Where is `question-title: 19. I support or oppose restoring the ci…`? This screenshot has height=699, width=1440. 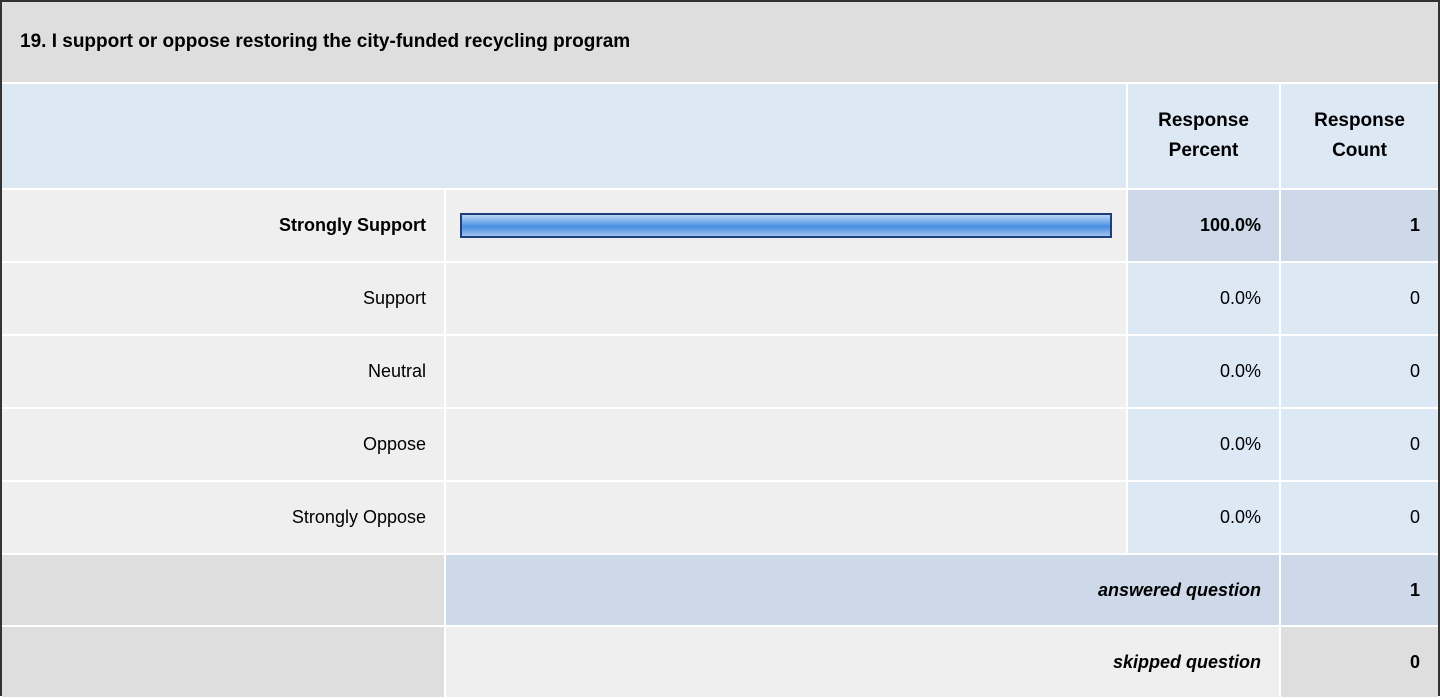 question-title: 19. I support or oppose restoring the ci… is located at coordinates (720, 43).